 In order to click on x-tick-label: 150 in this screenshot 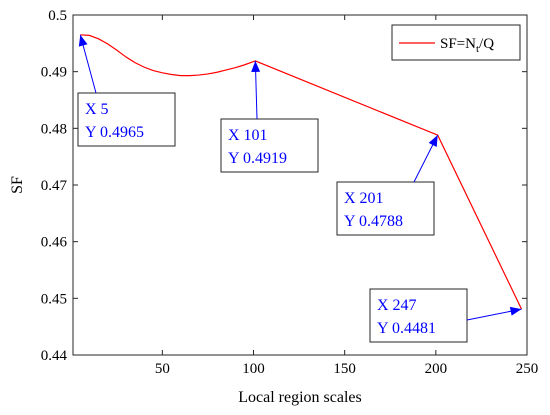, I will do `click(344, 369)`.